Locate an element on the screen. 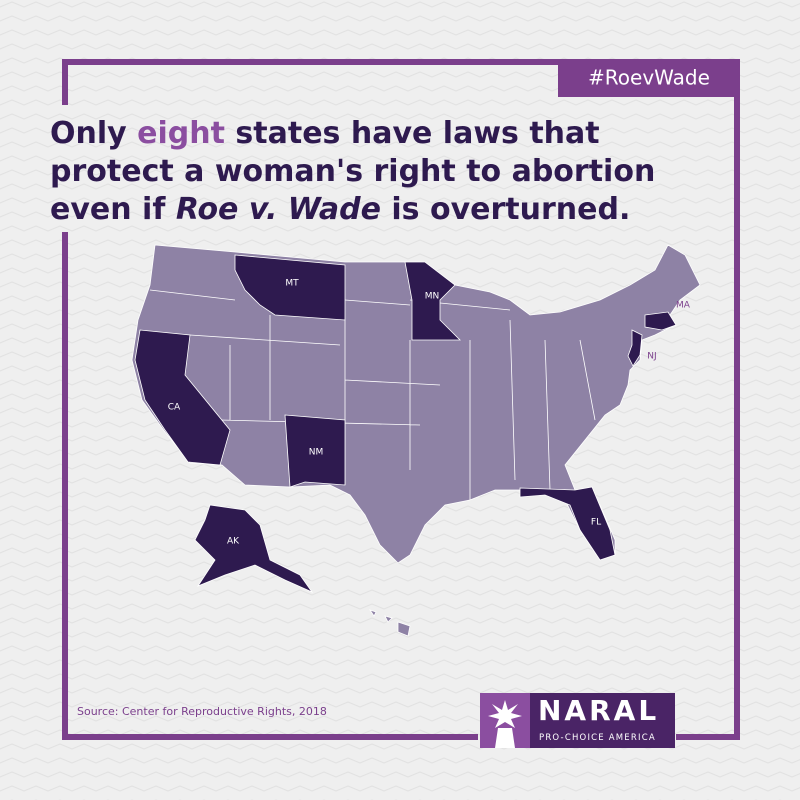 The width and height of the screenshot is (800, 800). state-label: FL is located at coordinates (596, 523).